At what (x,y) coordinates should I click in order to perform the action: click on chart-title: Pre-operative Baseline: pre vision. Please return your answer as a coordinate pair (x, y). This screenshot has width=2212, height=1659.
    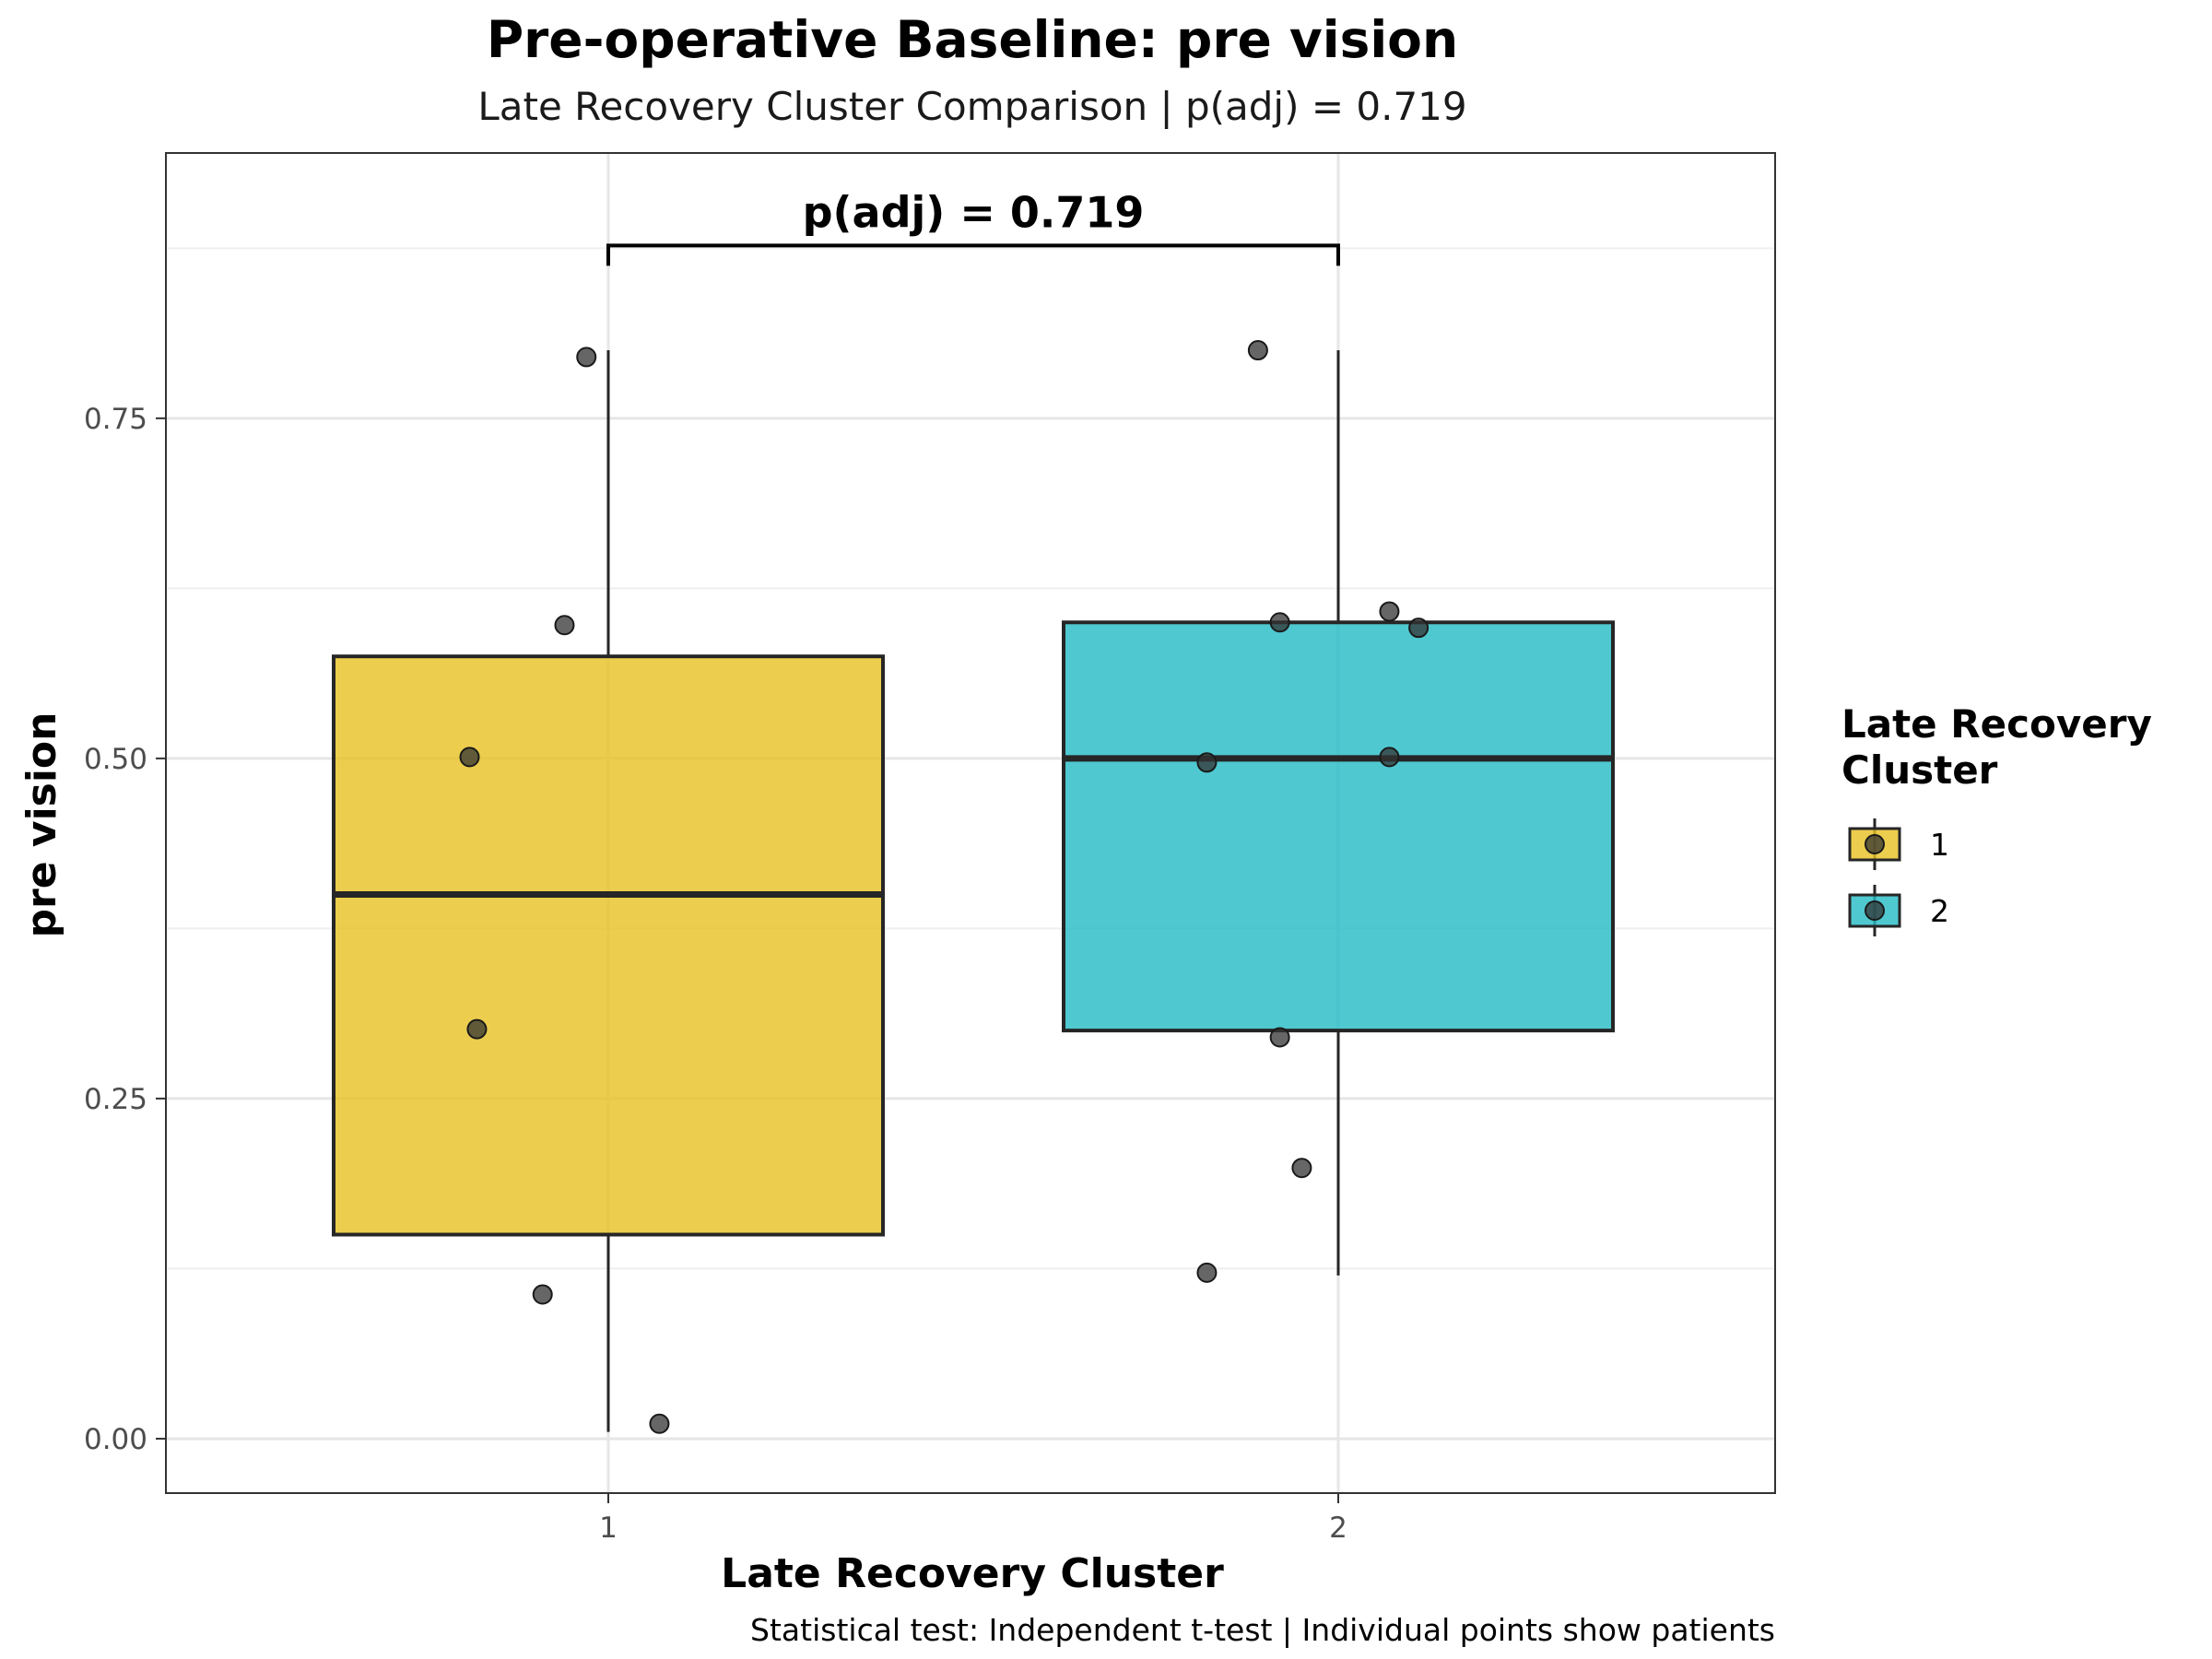
    Looking at the image, I should click on (972, 39).